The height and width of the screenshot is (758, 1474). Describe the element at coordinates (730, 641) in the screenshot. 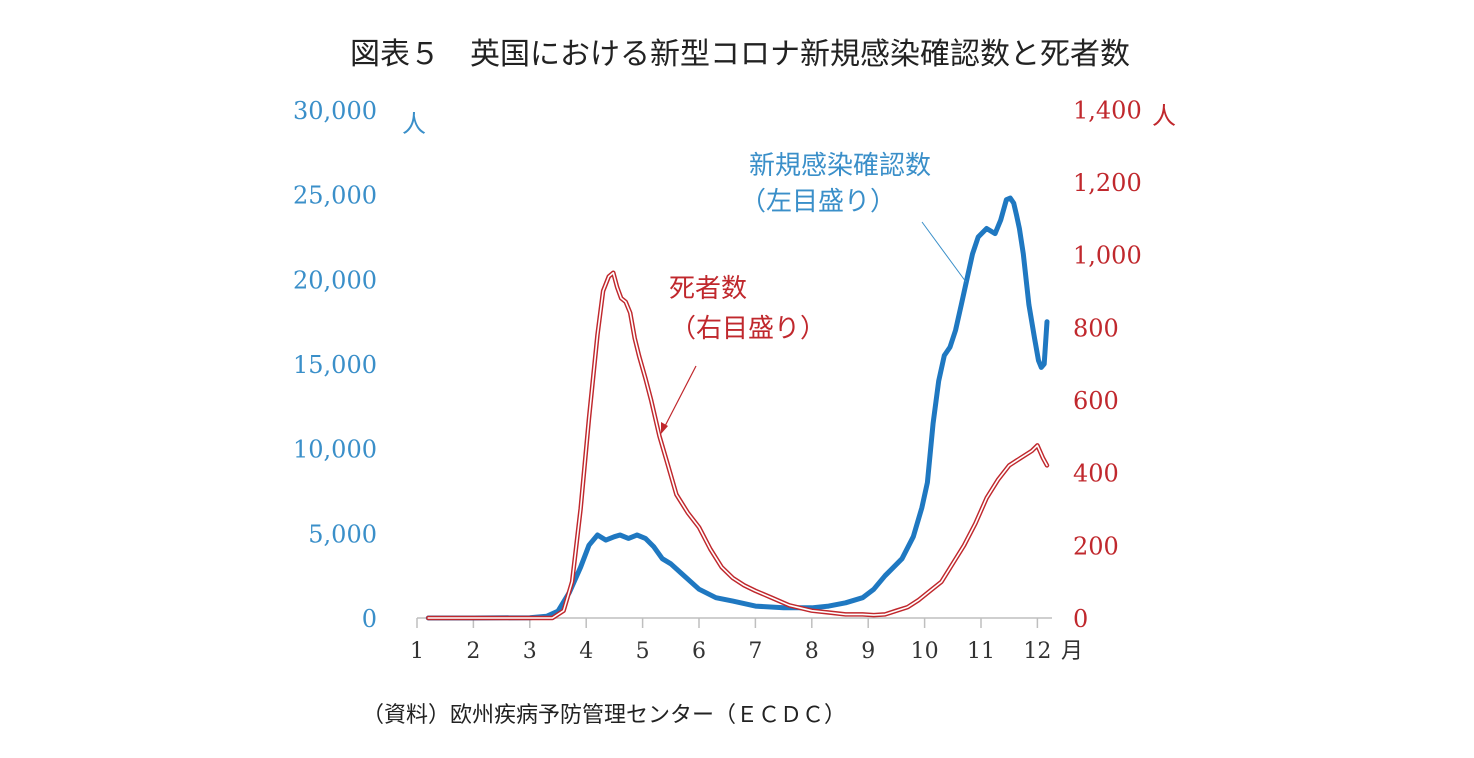

I see `x-axis-ticks: 1 2 3 4 5 6 7 8 9 10 11 12` at that location.